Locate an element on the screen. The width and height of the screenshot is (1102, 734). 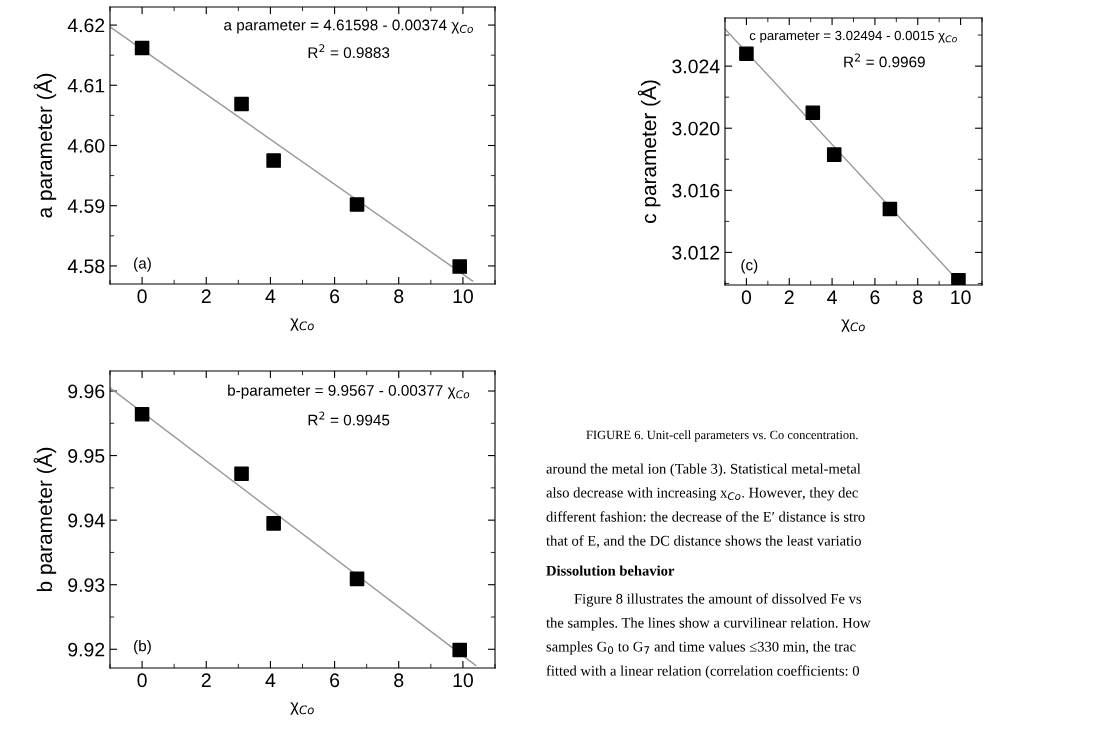
y-tick-label: 3.012 is located at coordinates (696, 252).